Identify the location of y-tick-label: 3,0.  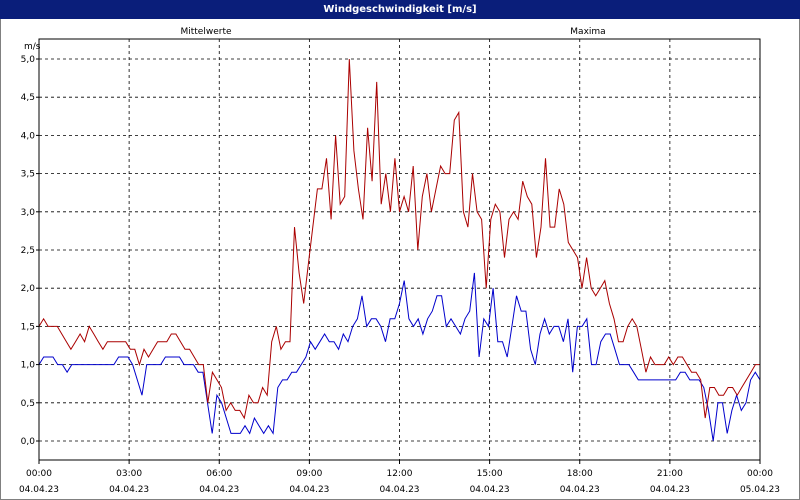
(28, 213).